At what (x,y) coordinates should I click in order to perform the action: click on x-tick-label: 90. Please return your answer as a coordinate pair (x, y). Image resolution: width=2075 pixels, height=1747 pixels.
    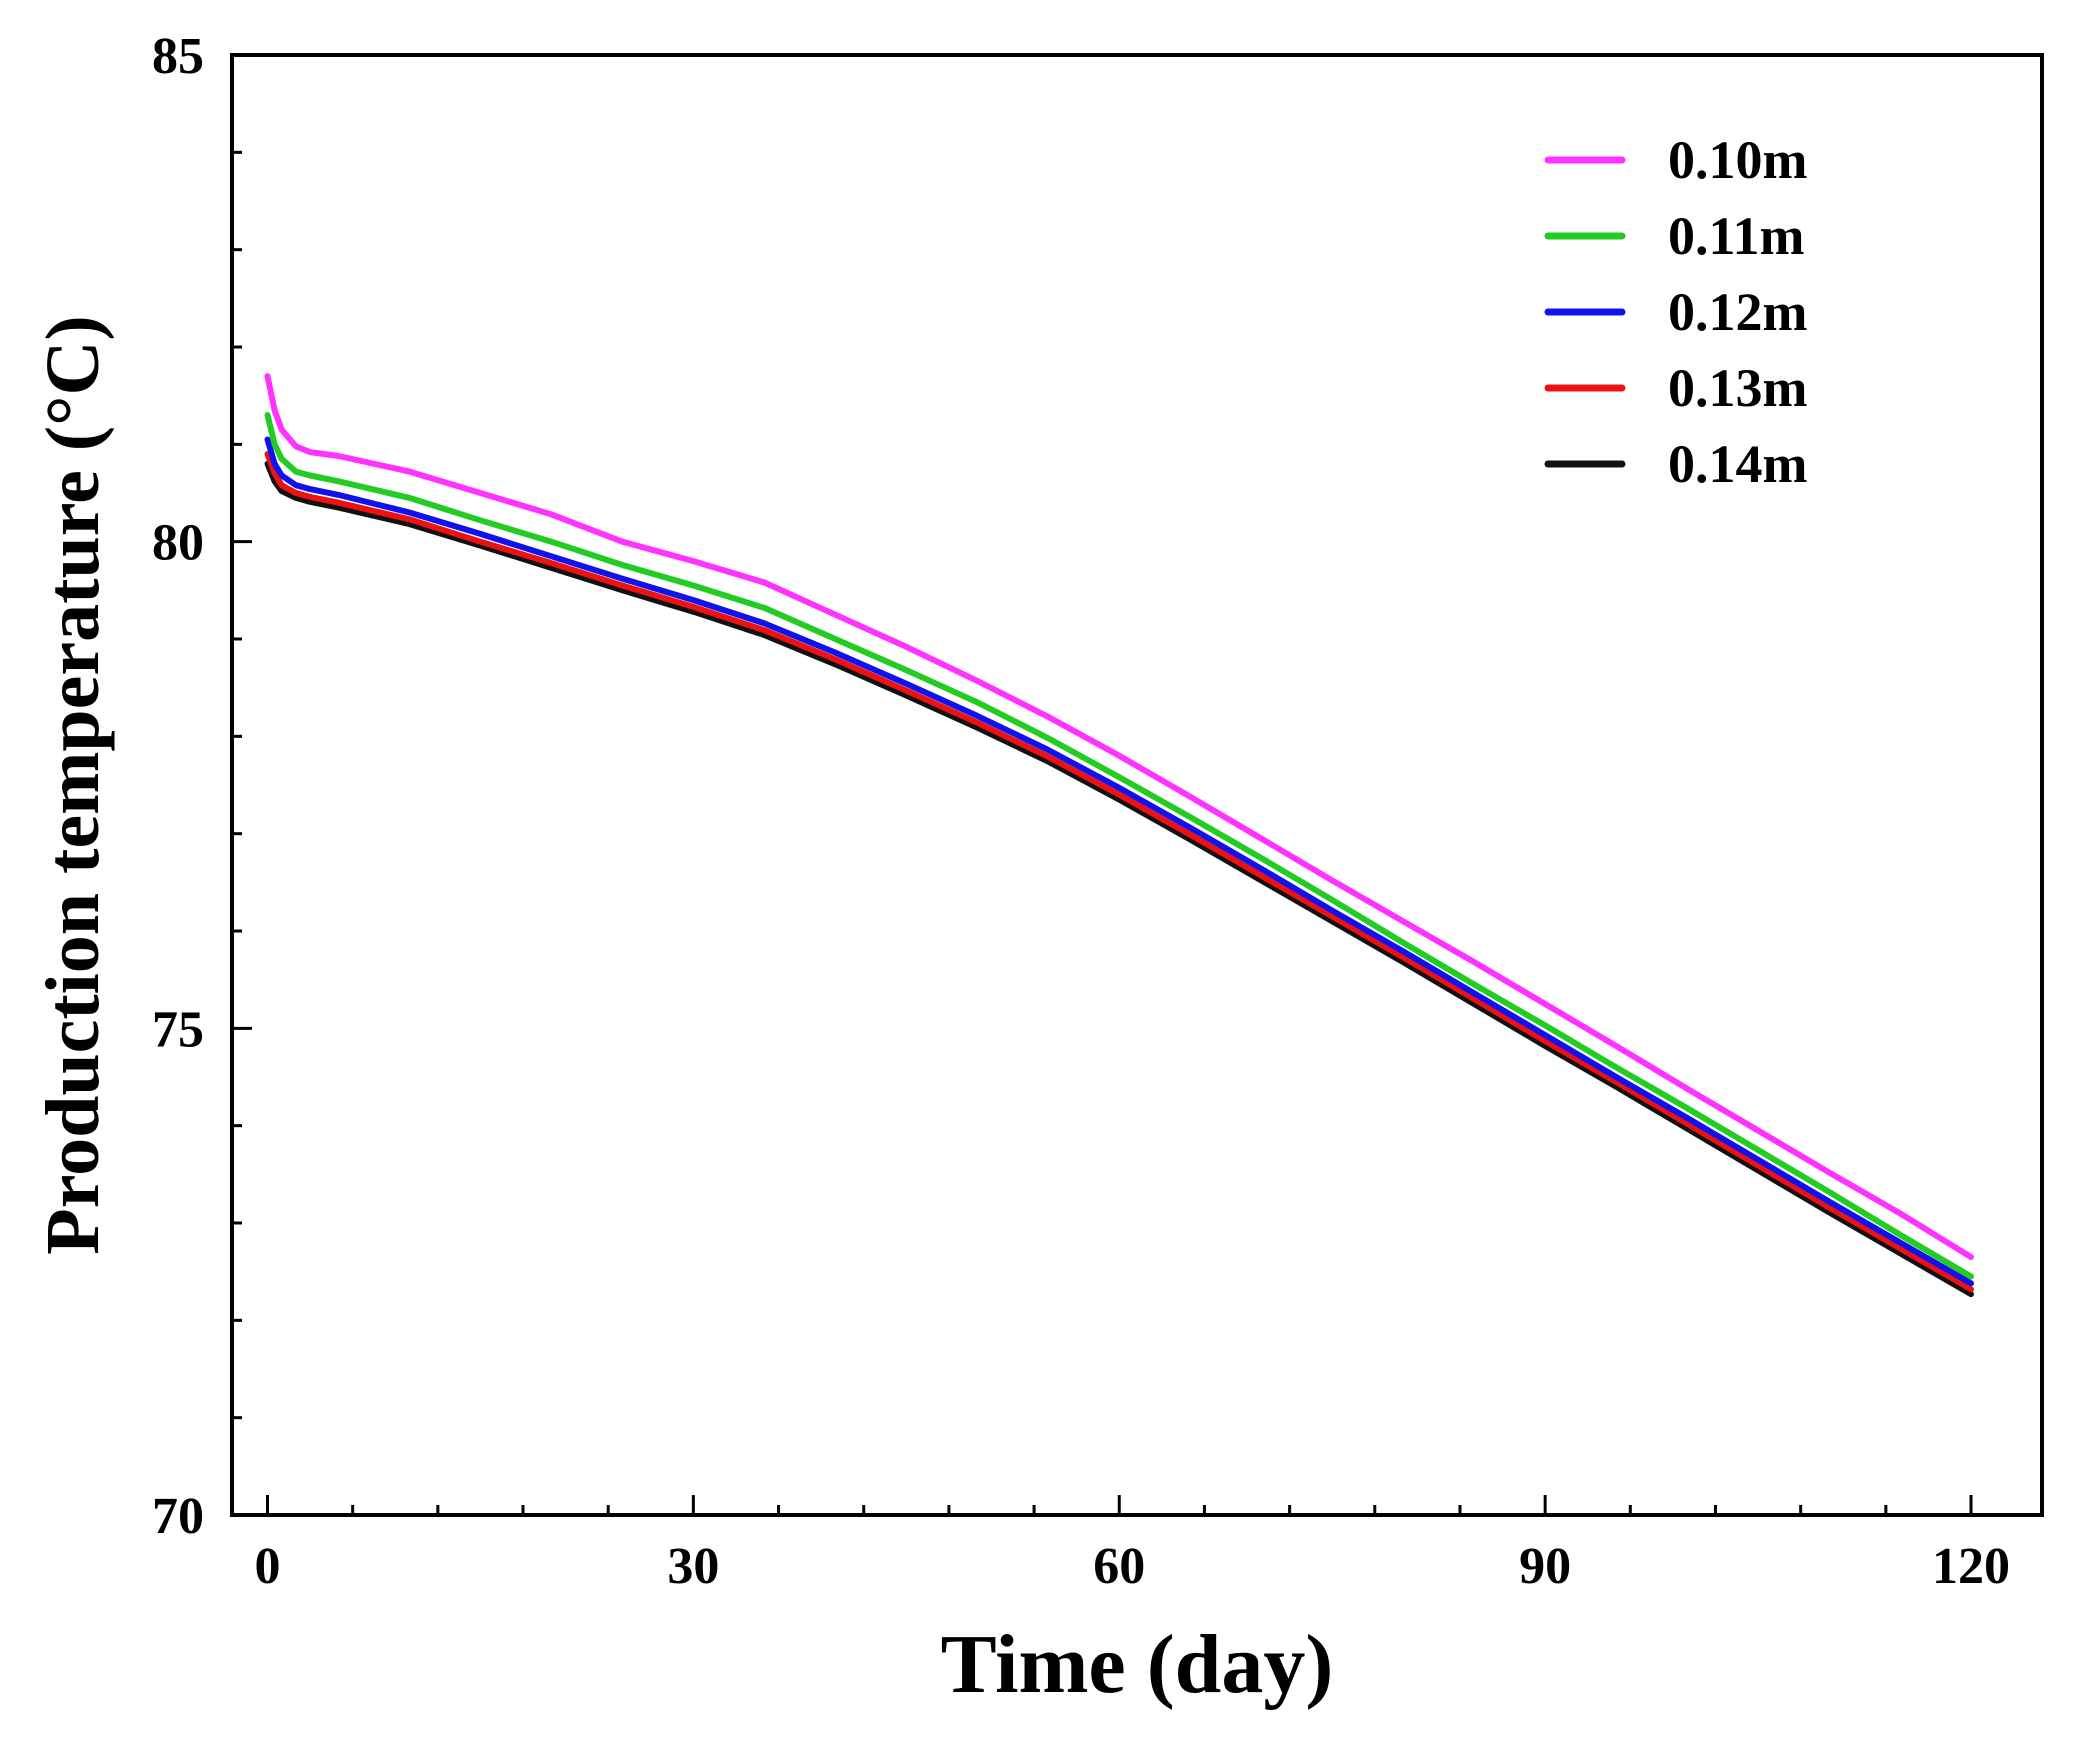
    Looking at the image, I should click on (1545, 1566).